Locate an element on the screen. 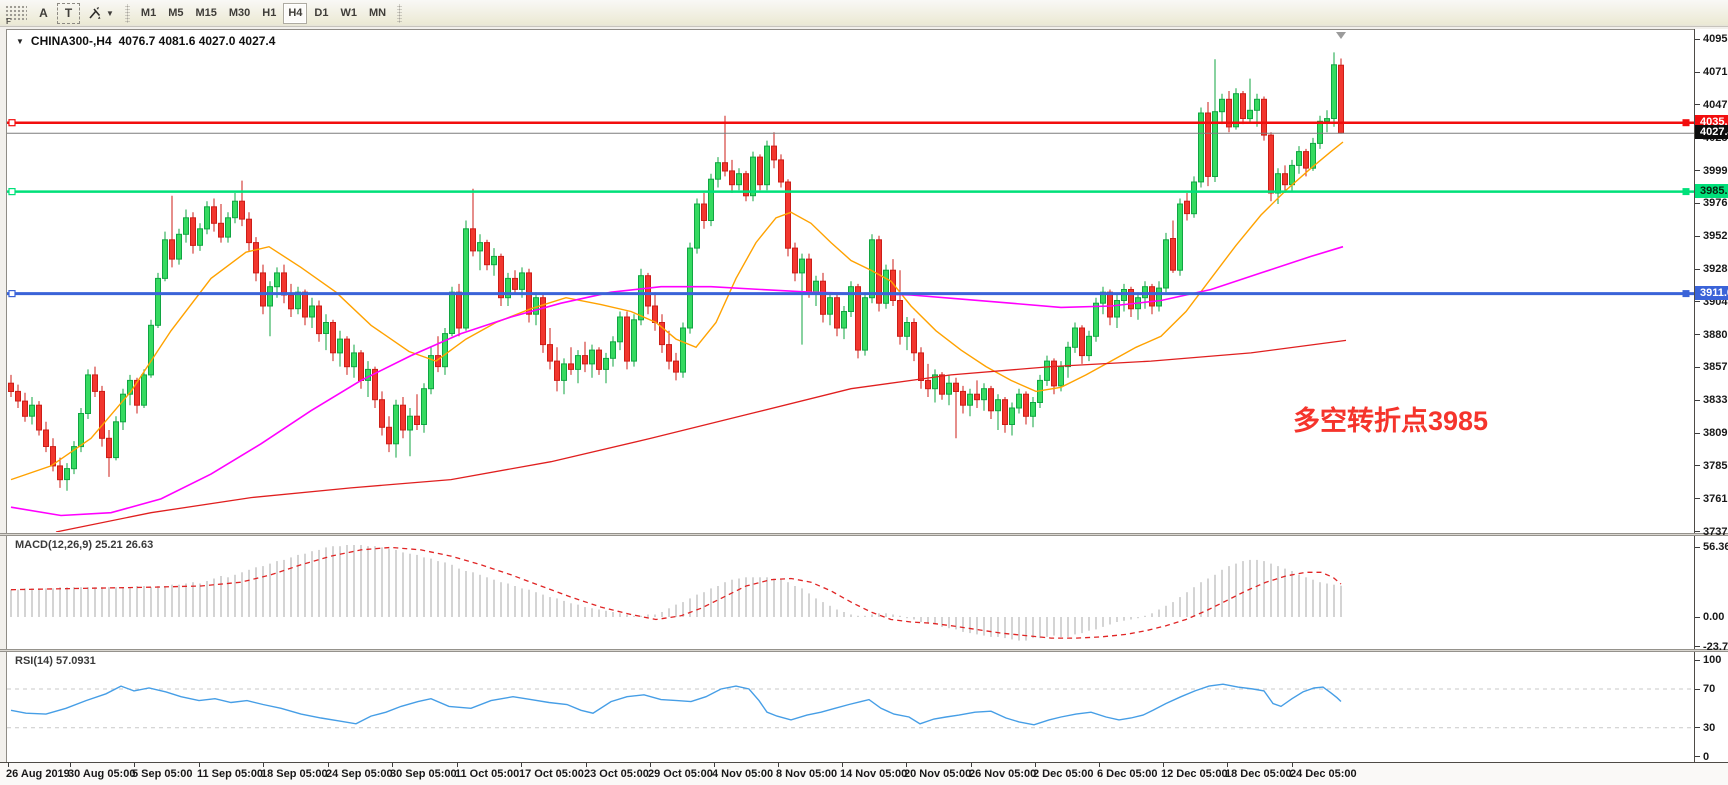  macd-signal-line is located at coordinates (676, 592).